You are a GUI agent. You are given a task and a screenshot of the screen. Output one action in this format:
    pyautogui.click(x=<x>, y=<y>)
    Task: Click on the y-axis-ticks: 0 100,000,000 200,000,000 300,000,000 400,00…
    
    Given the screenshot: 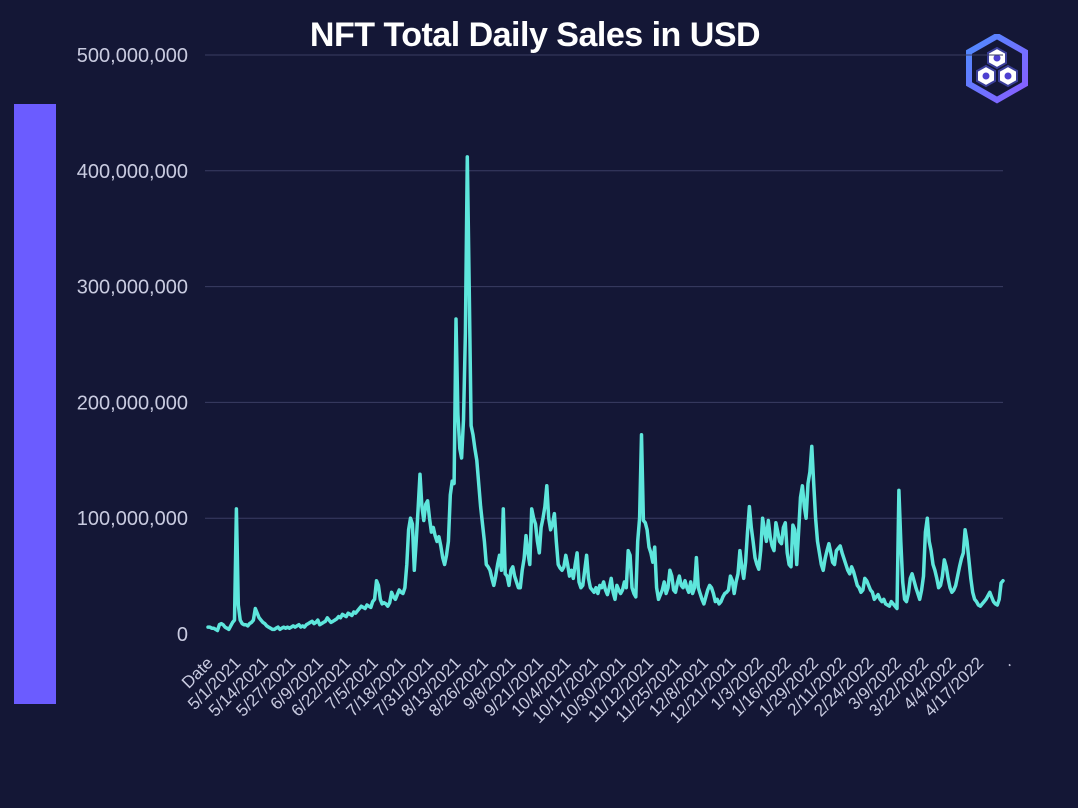 What is the action you would take?
    pyautogui.click(x=132, y=345)
    